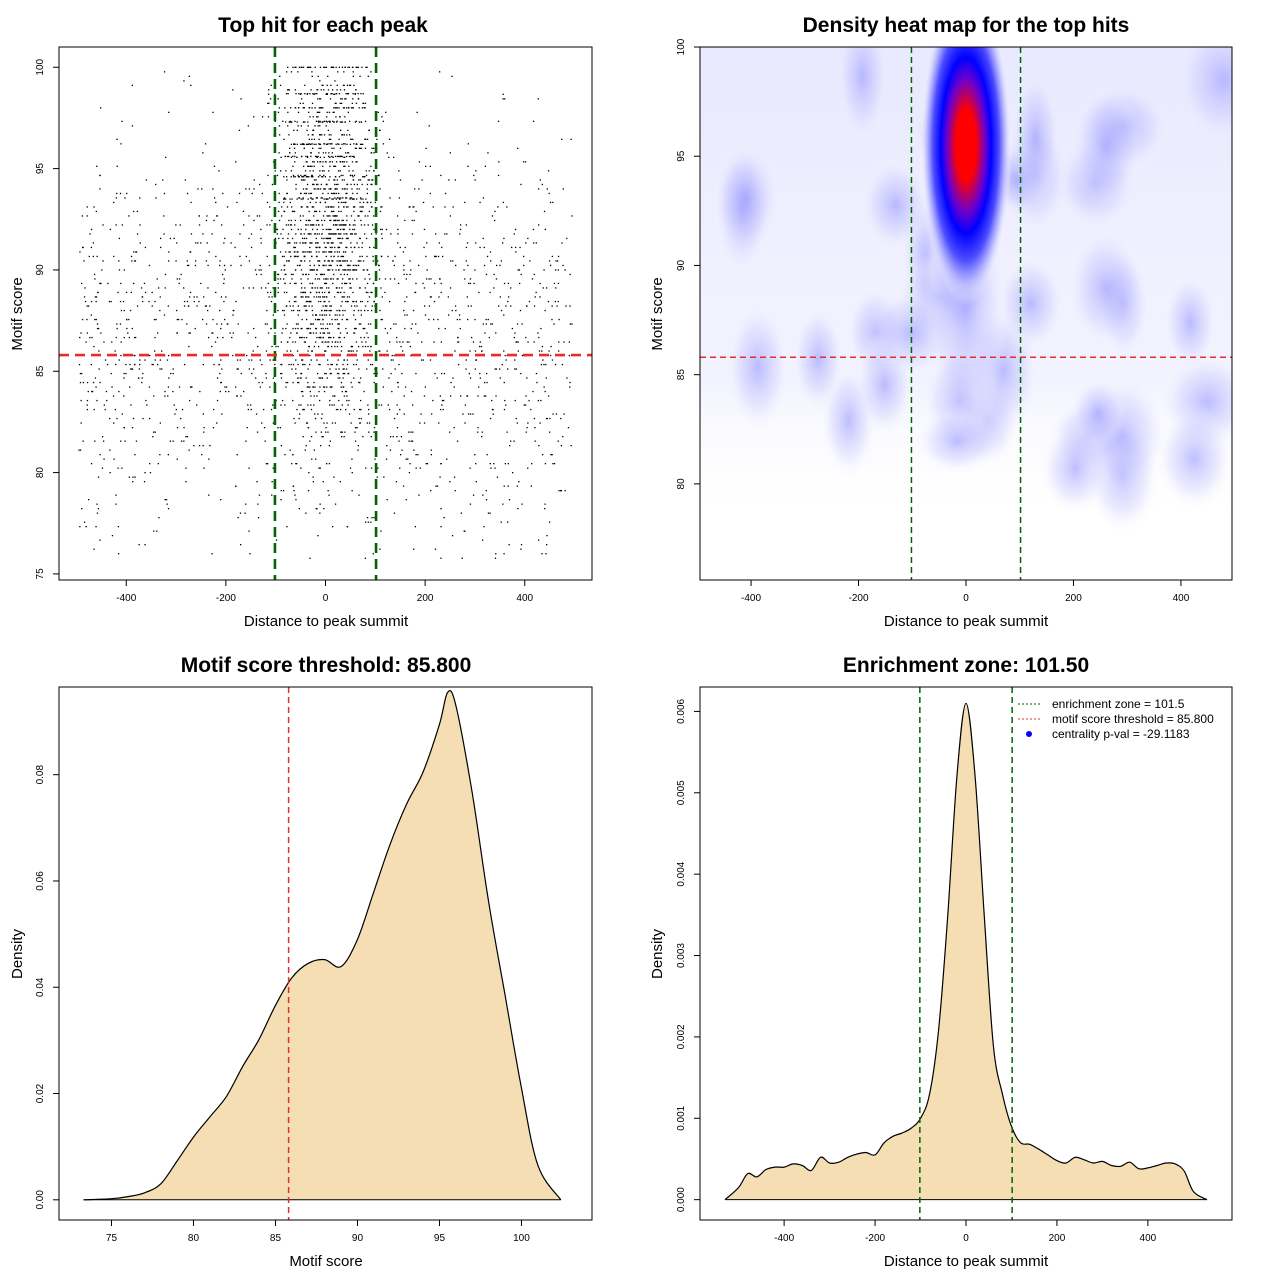 This screenshot has width=1280, height=1280. Describe the element at coordinates (358, 1238) in the screenshot. I see `x-tick-label: 90` at that location.